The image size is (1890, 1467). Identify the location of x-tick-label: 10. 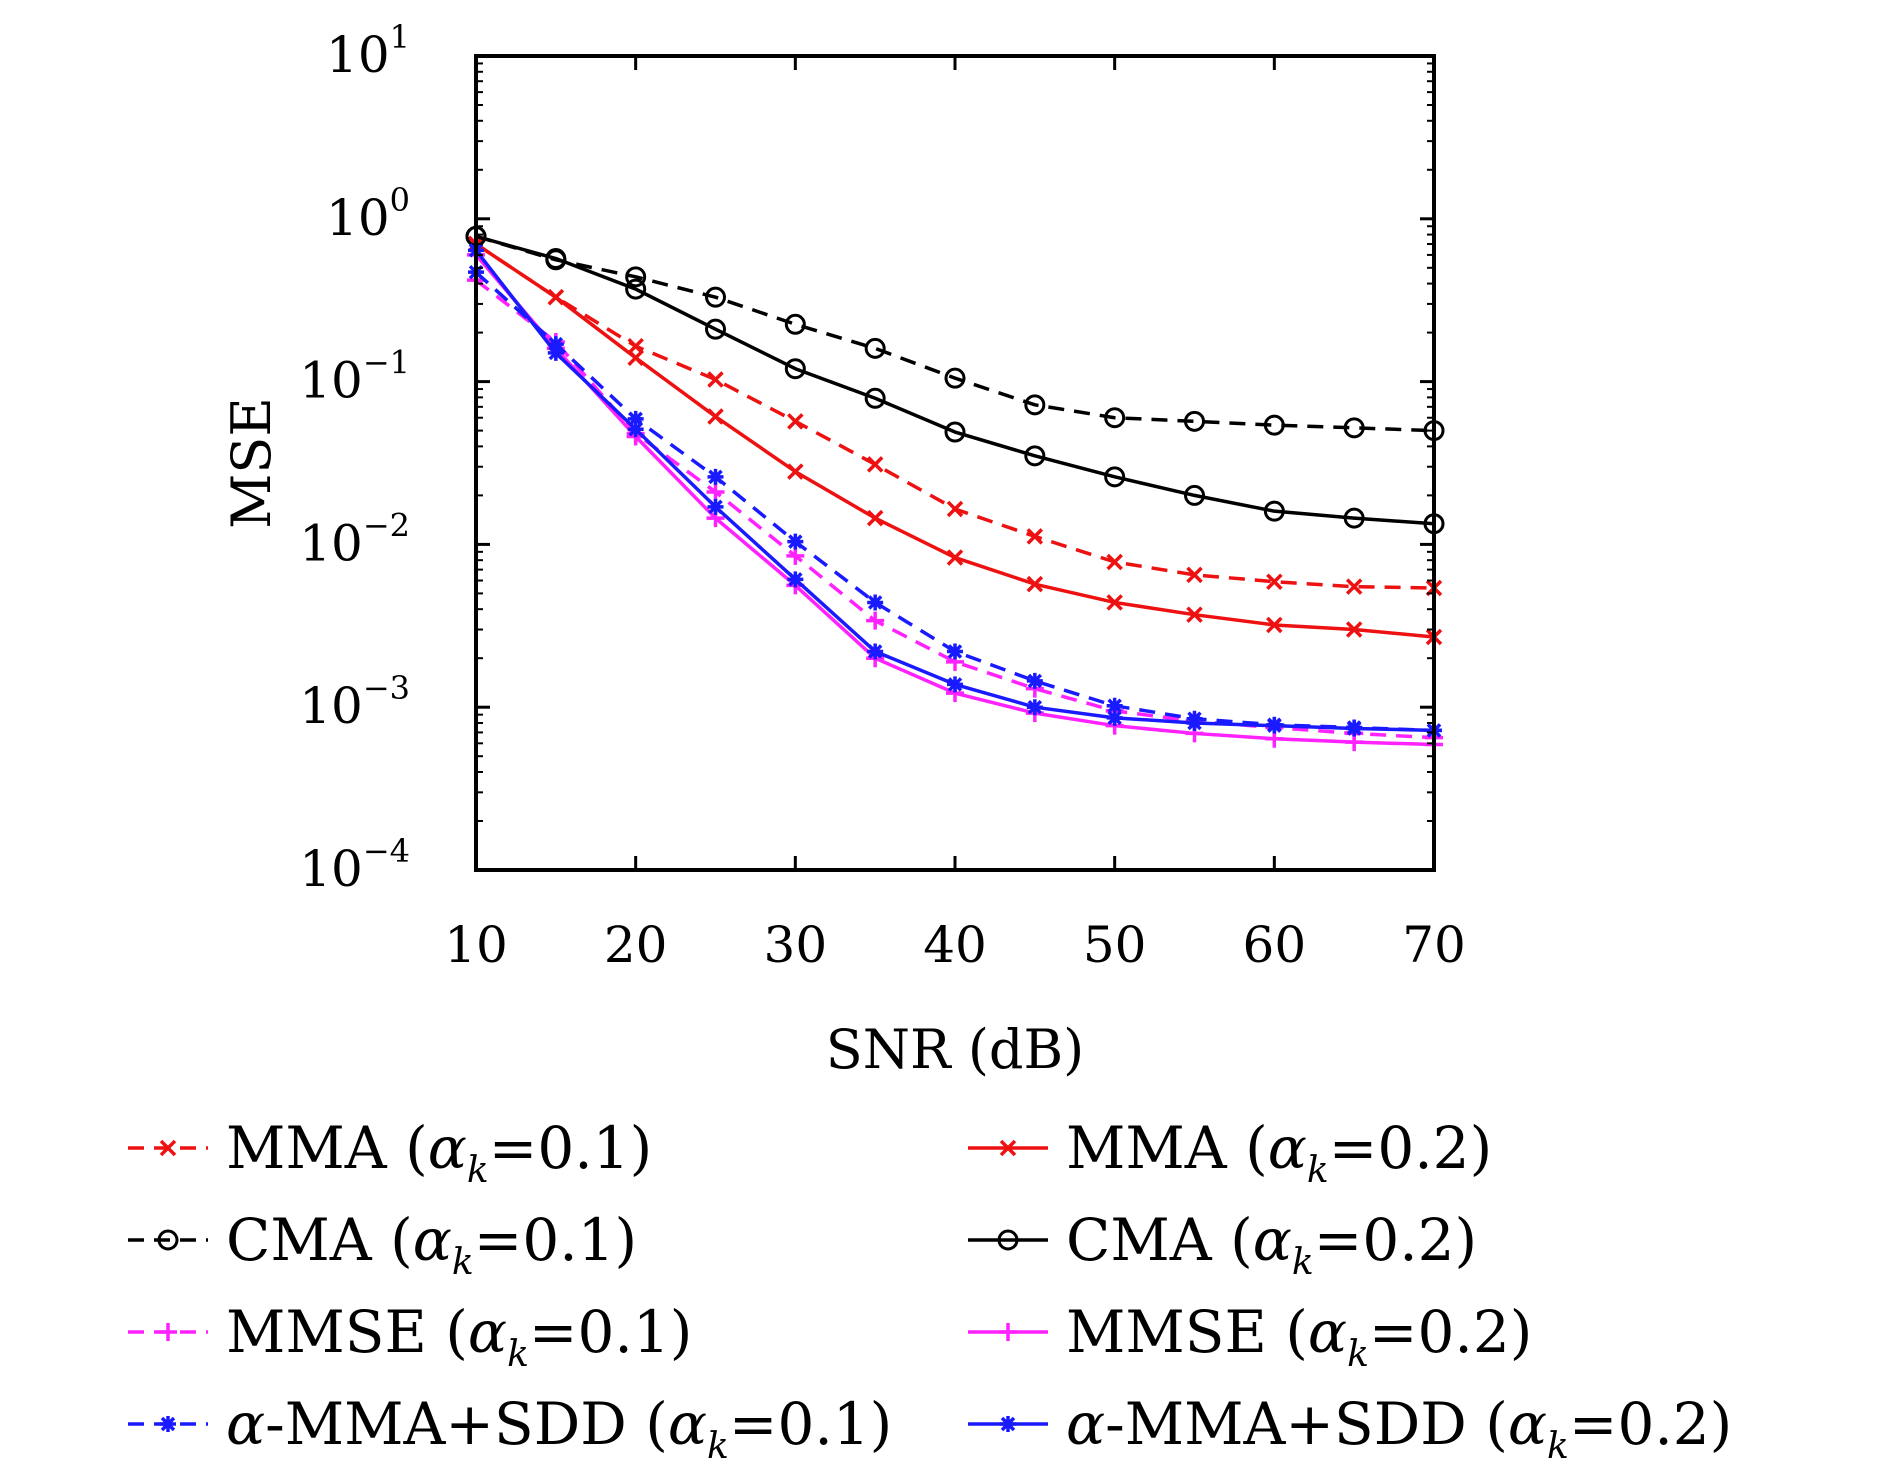
(476, 945).